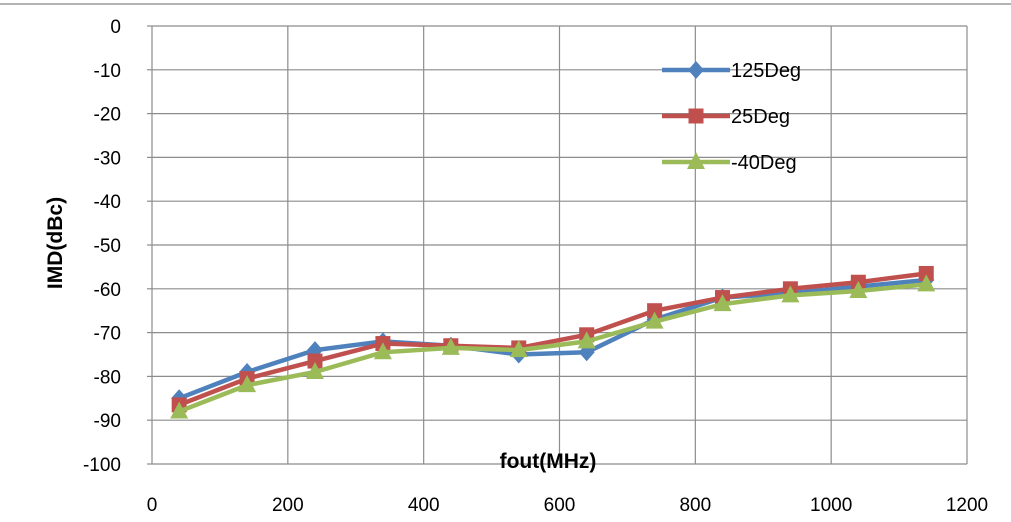  What do you see at coordinates (107, 377) in the screenshot?
I see `y-tick-label: -80` at bounding box center [107, 377].